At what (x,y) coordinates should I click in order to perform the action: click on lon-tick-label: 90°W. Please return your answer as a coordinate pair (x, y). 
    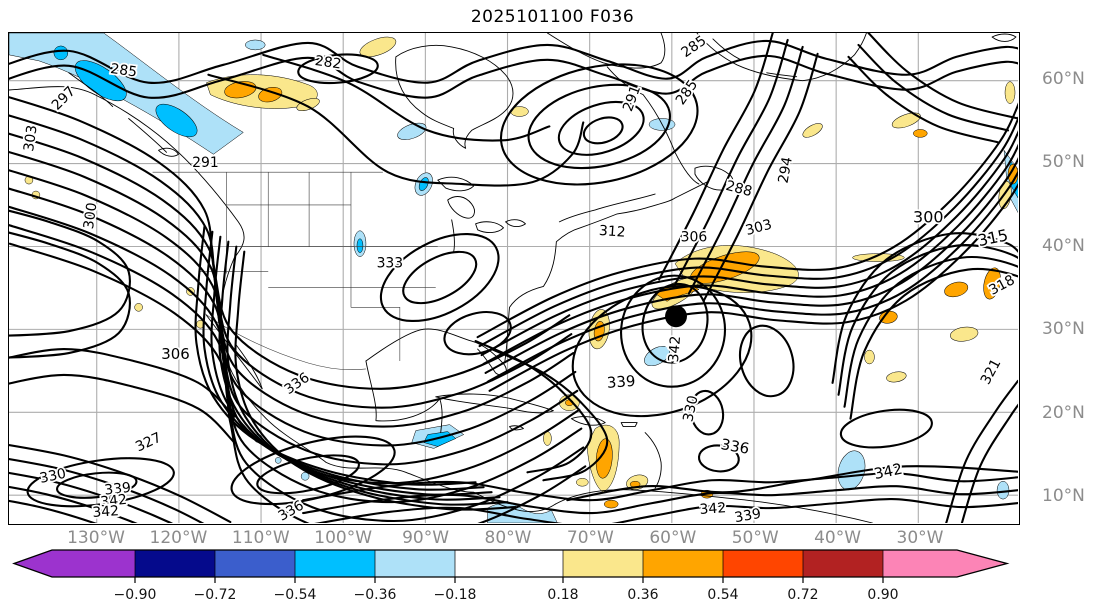
    Looking at the image, I should click on (426, 538).